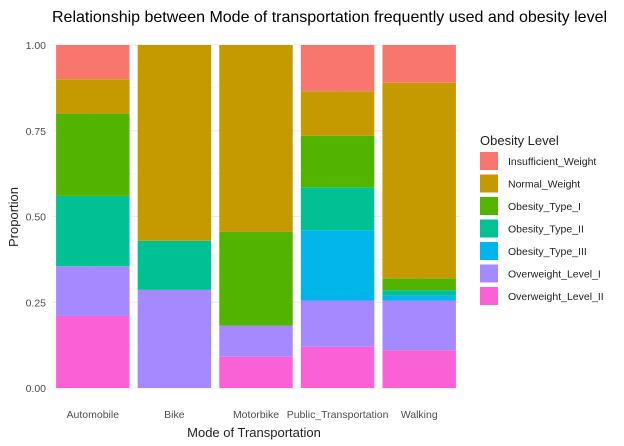  I want to click on legend-label: Obesity_Type_II, so click(546, 230).